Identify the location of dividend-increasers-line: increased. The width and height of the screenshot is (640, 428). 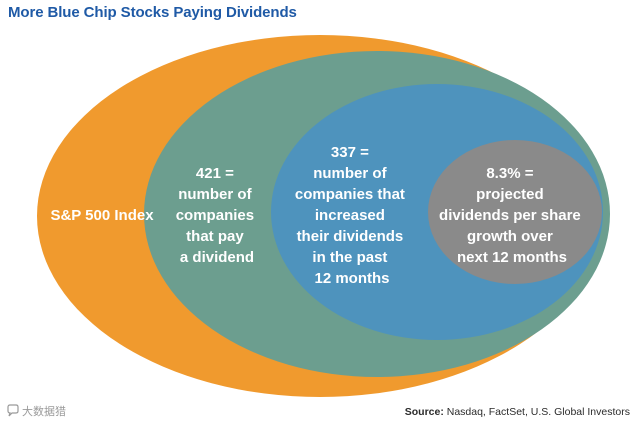
(350, 215).